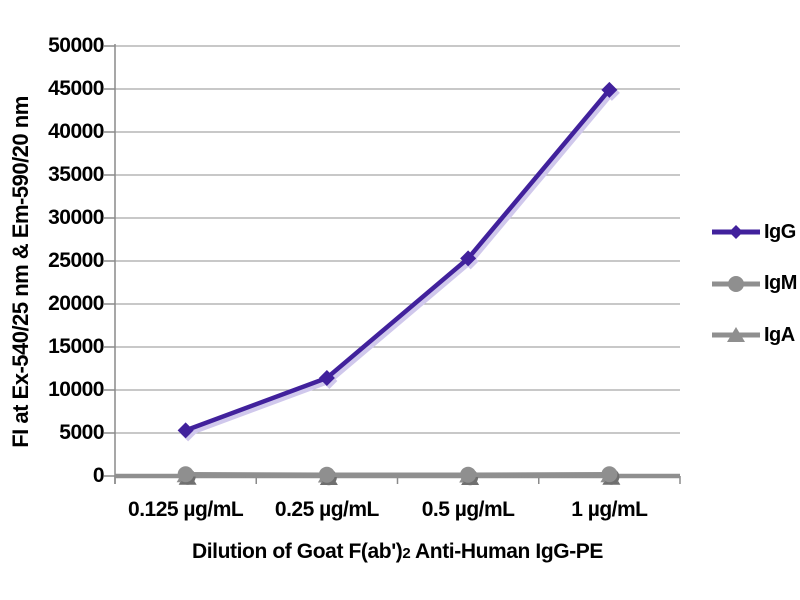 The width and height of the screenshot is (800, 600). What do you see at coordinates (398, 476) in the screenshot?
I see `series-igm` at bounding box center [398, 476].